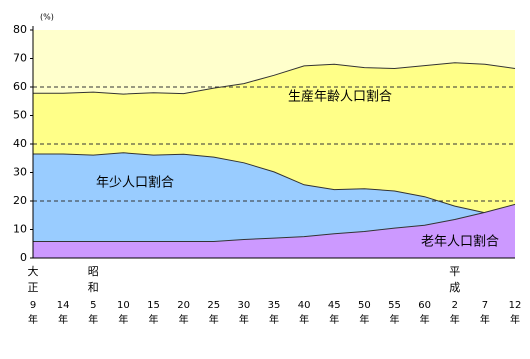  Describe the element at coordinates (183, 313) in the screenshot. I see `x-tick-label: 20 年` at that location.